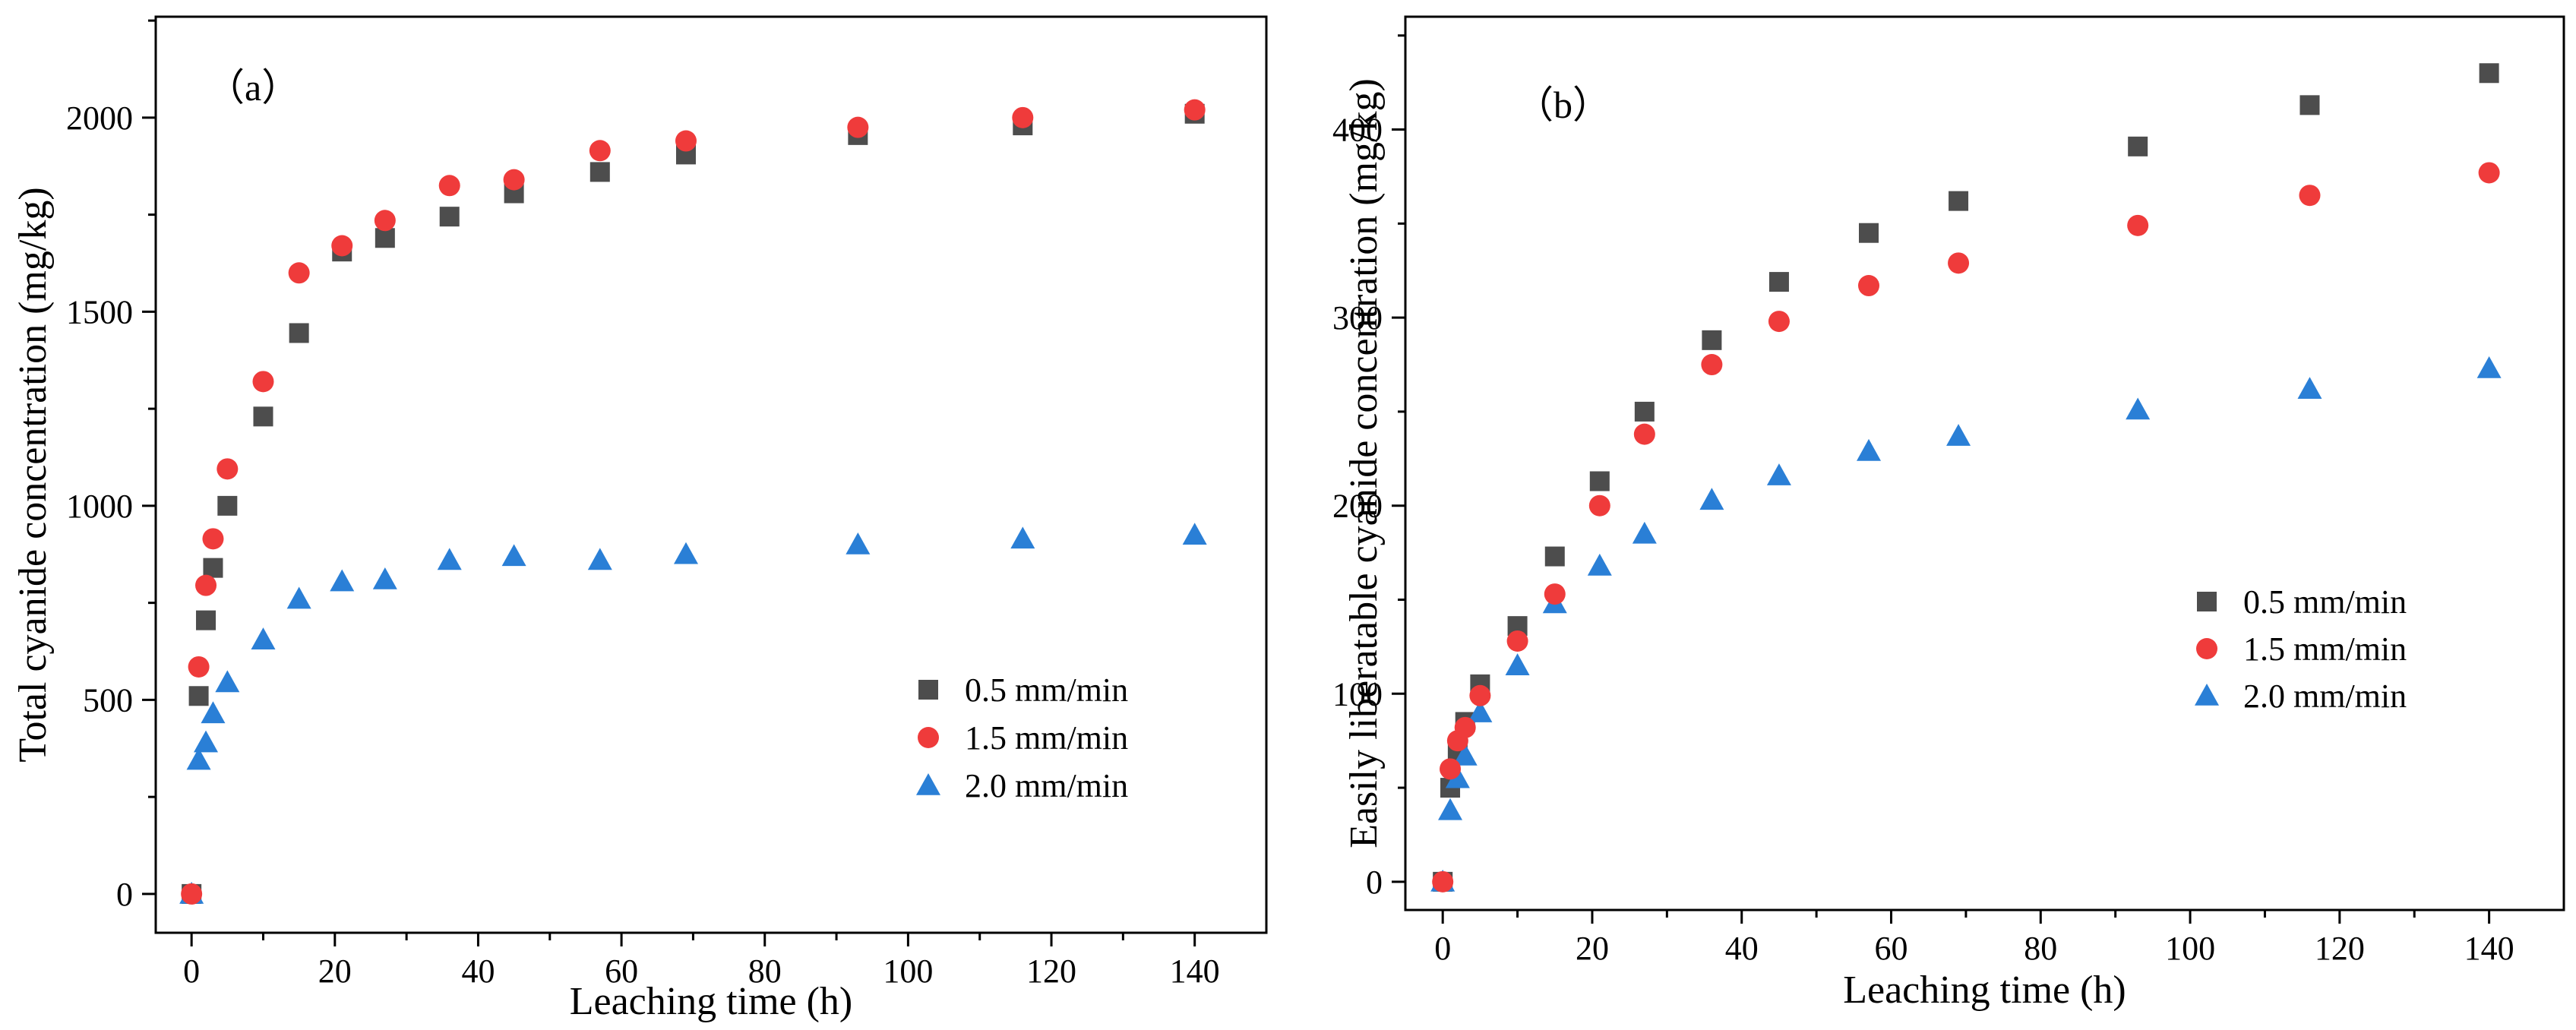  What do you see at coordinates (1357, 130) in the screenshot?
I see `y-tick-label: 400` at bounding box center [1357, 130].